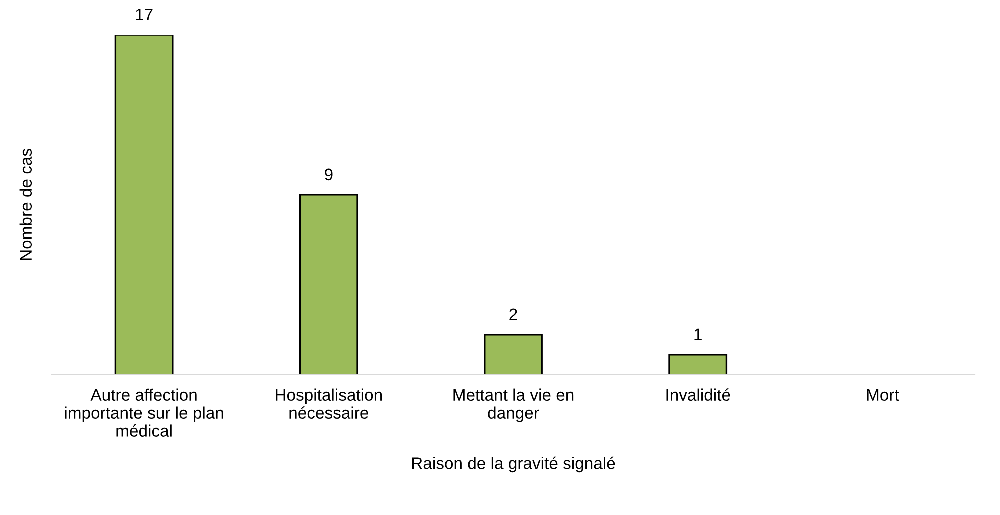 This screenshot has width=1000, height=515. What do you see at coordinates (883, 395) in the screenshot?
I see `x-tick-label: Mort` at bounding box center [883, 395].